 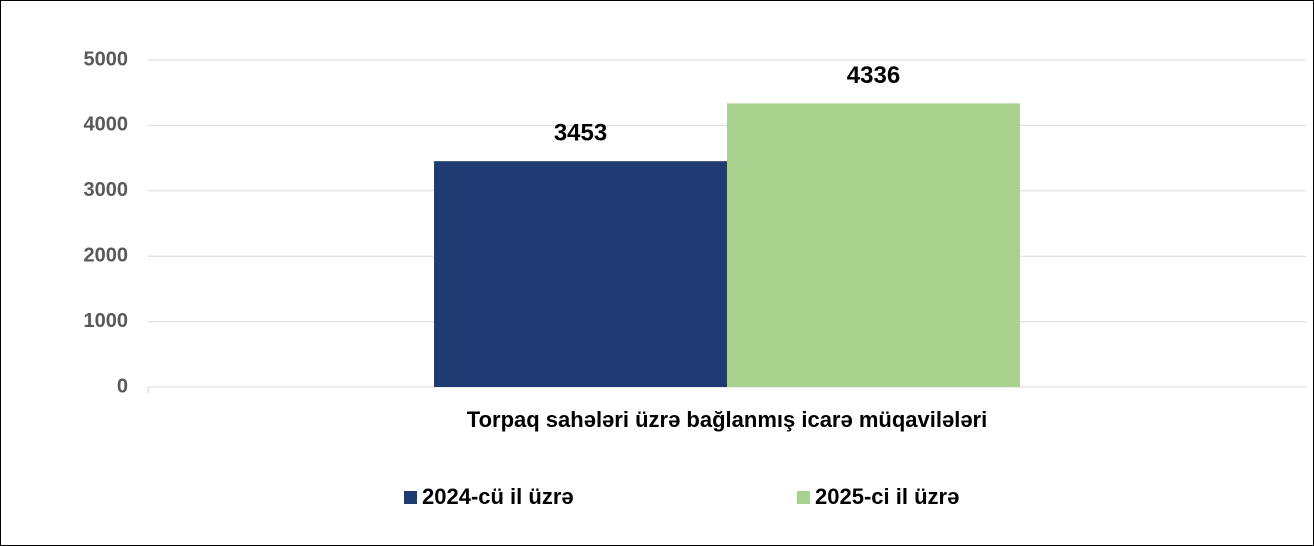 I want to click on y-tick-label: 1000, so click(x=106, y=321).